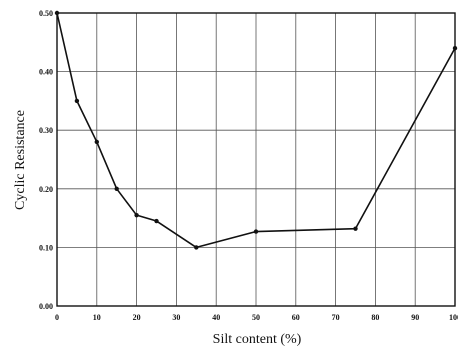  I want to click on x-tick-label: 0, so click(57, 317).